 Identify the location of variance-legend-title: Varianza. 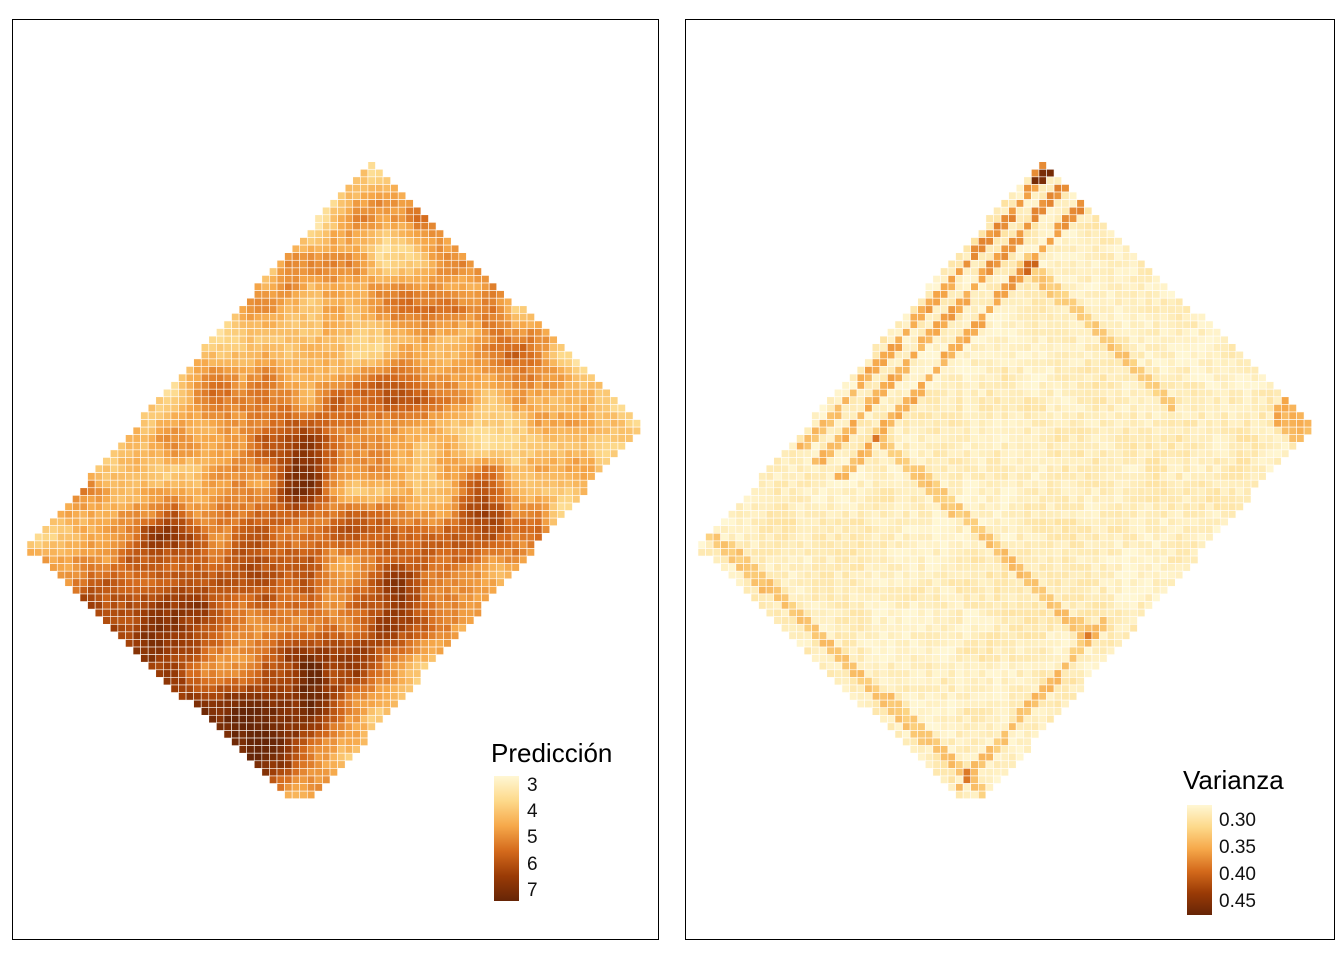
(1233, 780).